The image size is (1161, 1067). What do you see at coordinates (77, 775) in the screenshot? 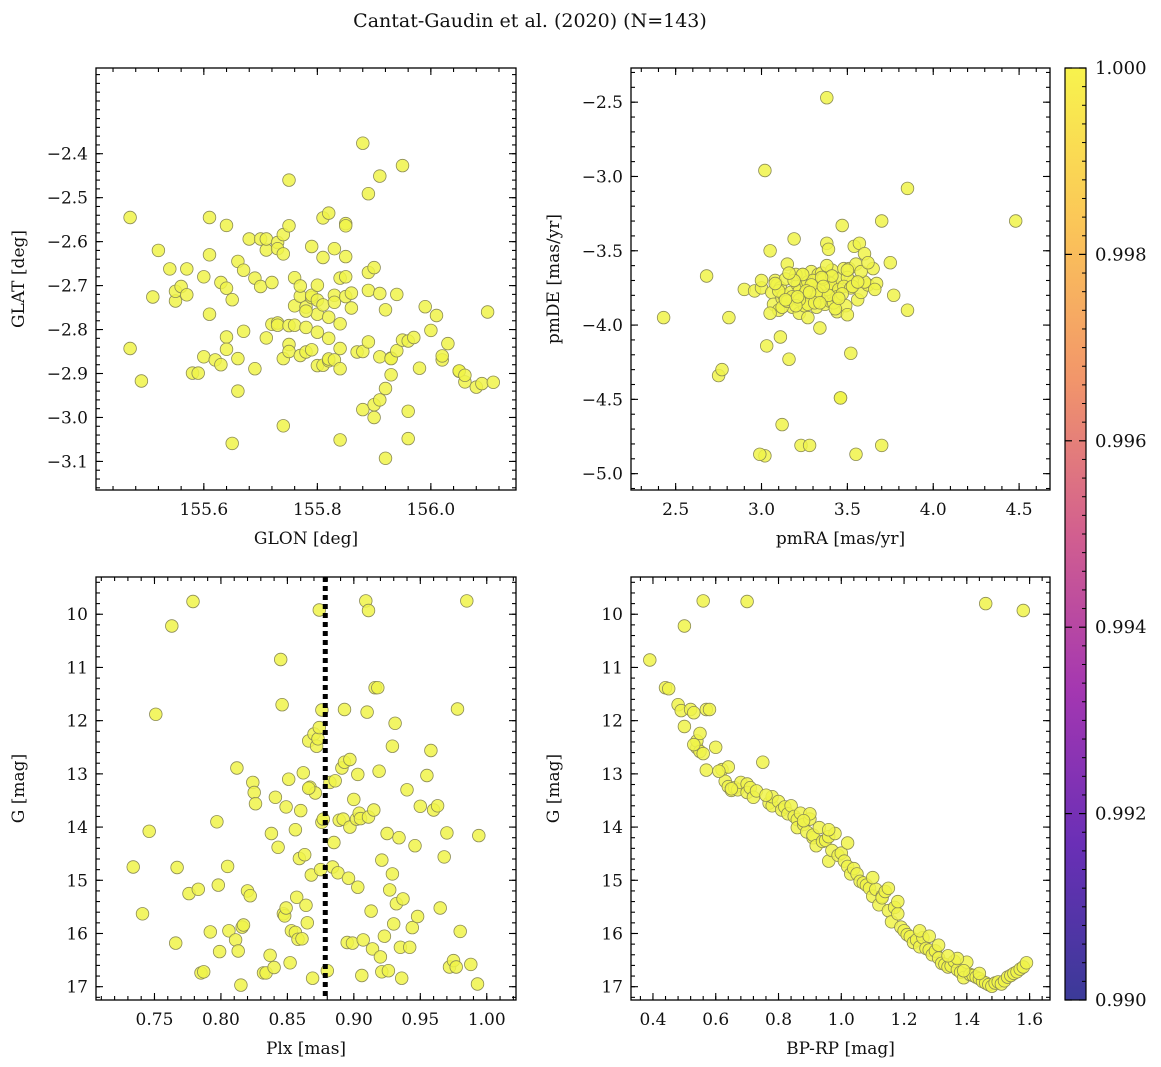
I see `y-tick-label: 13` at bounding box center [77, 775].